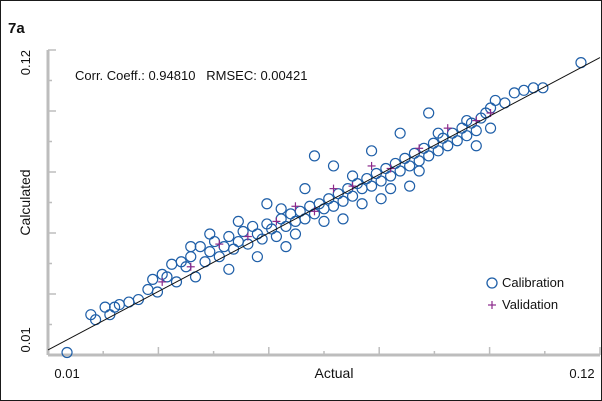 This screenshot has height=401, width=602. I want to click on y-tick-label-first: 0.01, so click(25, 339).